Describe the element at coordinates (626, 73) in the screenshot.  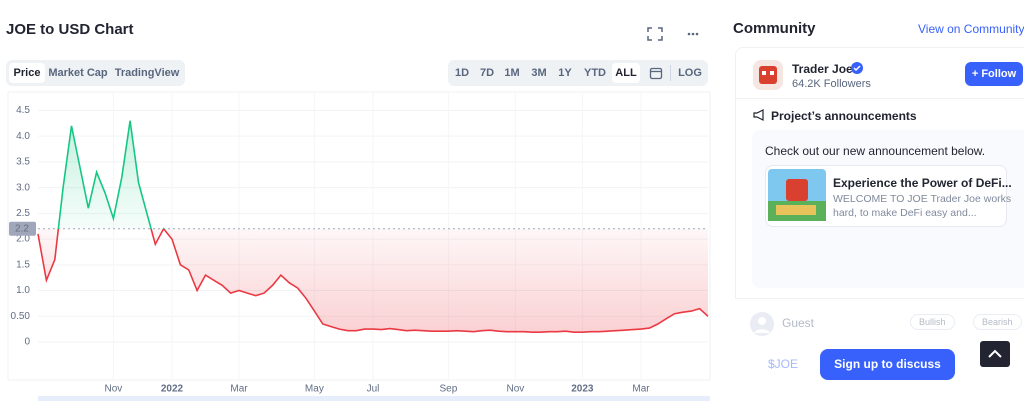
I see `range: ALL` at that location.